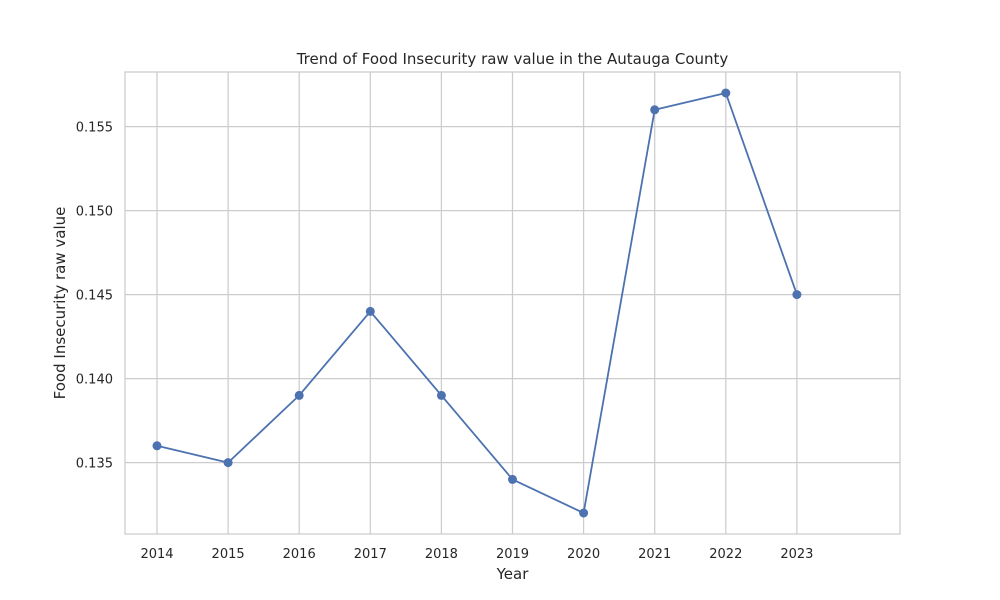 The height and width of the screenshot is (600, 1000). What do you see at coordinates (299, 554) in the screenshot?
I see `x-tick-label: 2016` at bounding box center [299, 554].